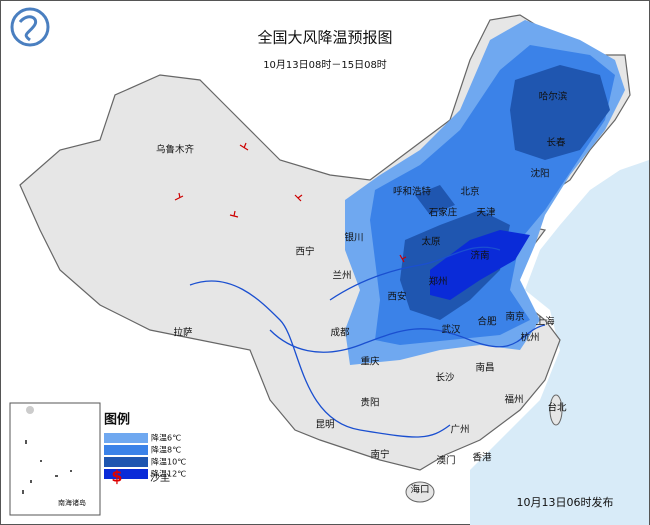 This screenshot has width=650, height=525. Describe the element at coordinates (370, 362) in the screenshot. I see `city-label: 重庆` at that location.